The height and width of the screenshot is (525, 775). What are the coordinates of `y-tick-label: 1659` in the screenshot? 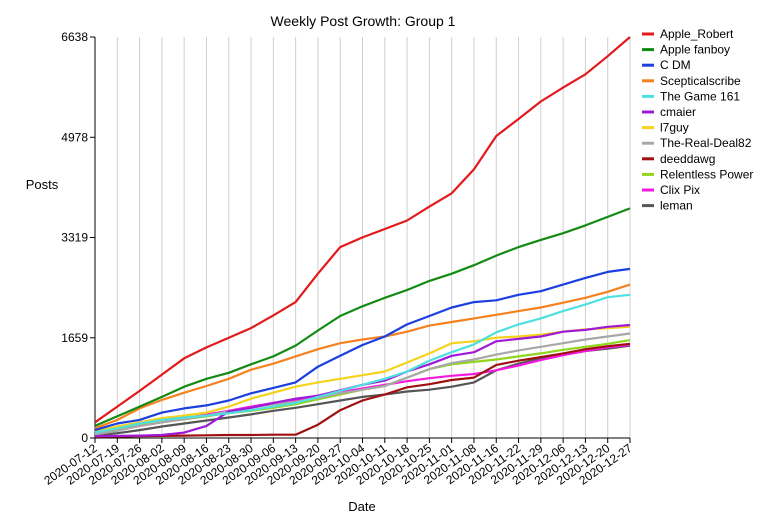 It's located at (74, 338).